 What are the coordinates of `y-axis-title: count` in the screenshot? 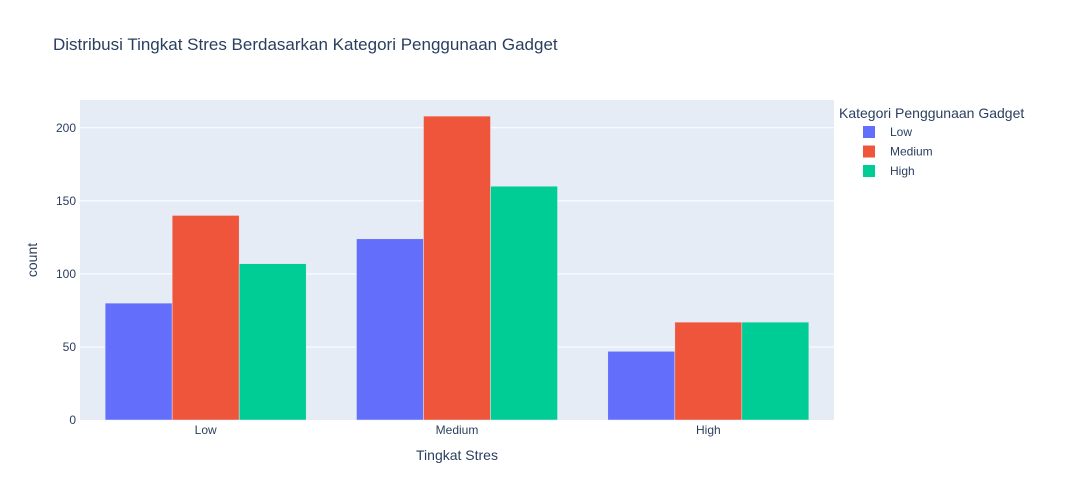 It's located at (32, 260).